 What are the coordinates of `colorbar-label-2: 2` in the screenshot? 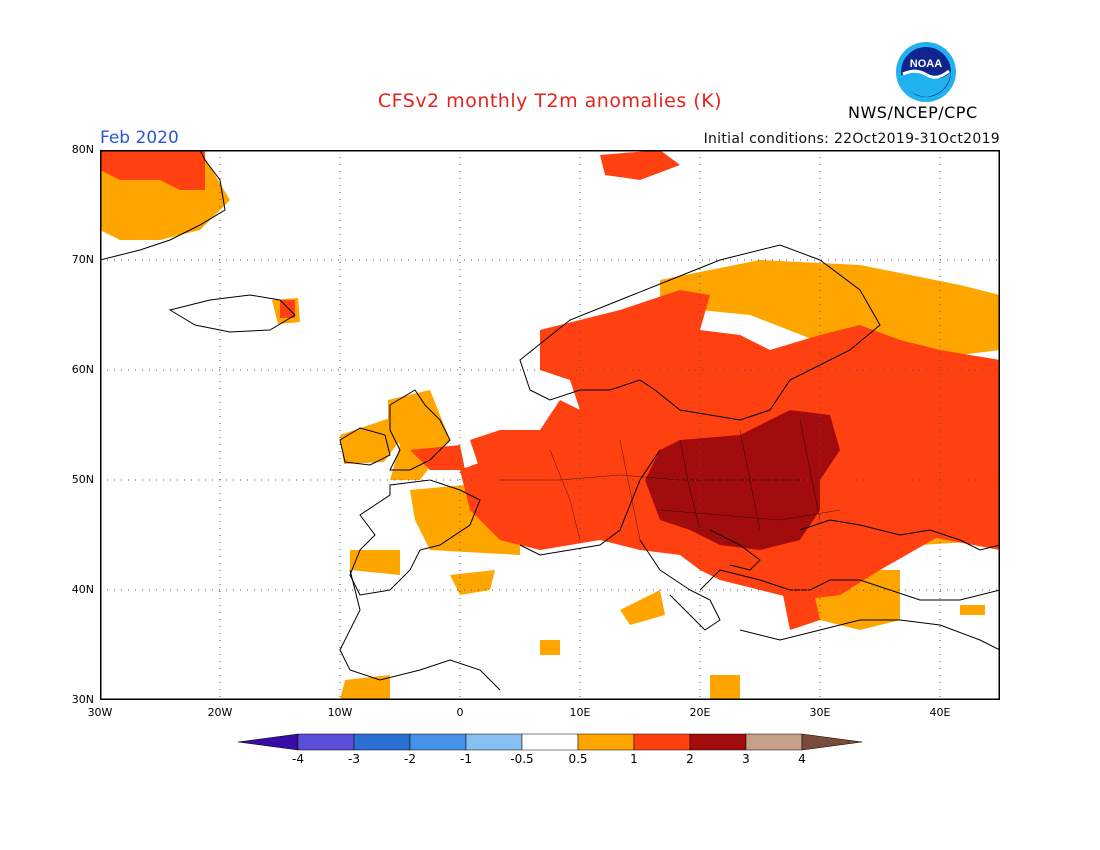 It's located at (690, 759).